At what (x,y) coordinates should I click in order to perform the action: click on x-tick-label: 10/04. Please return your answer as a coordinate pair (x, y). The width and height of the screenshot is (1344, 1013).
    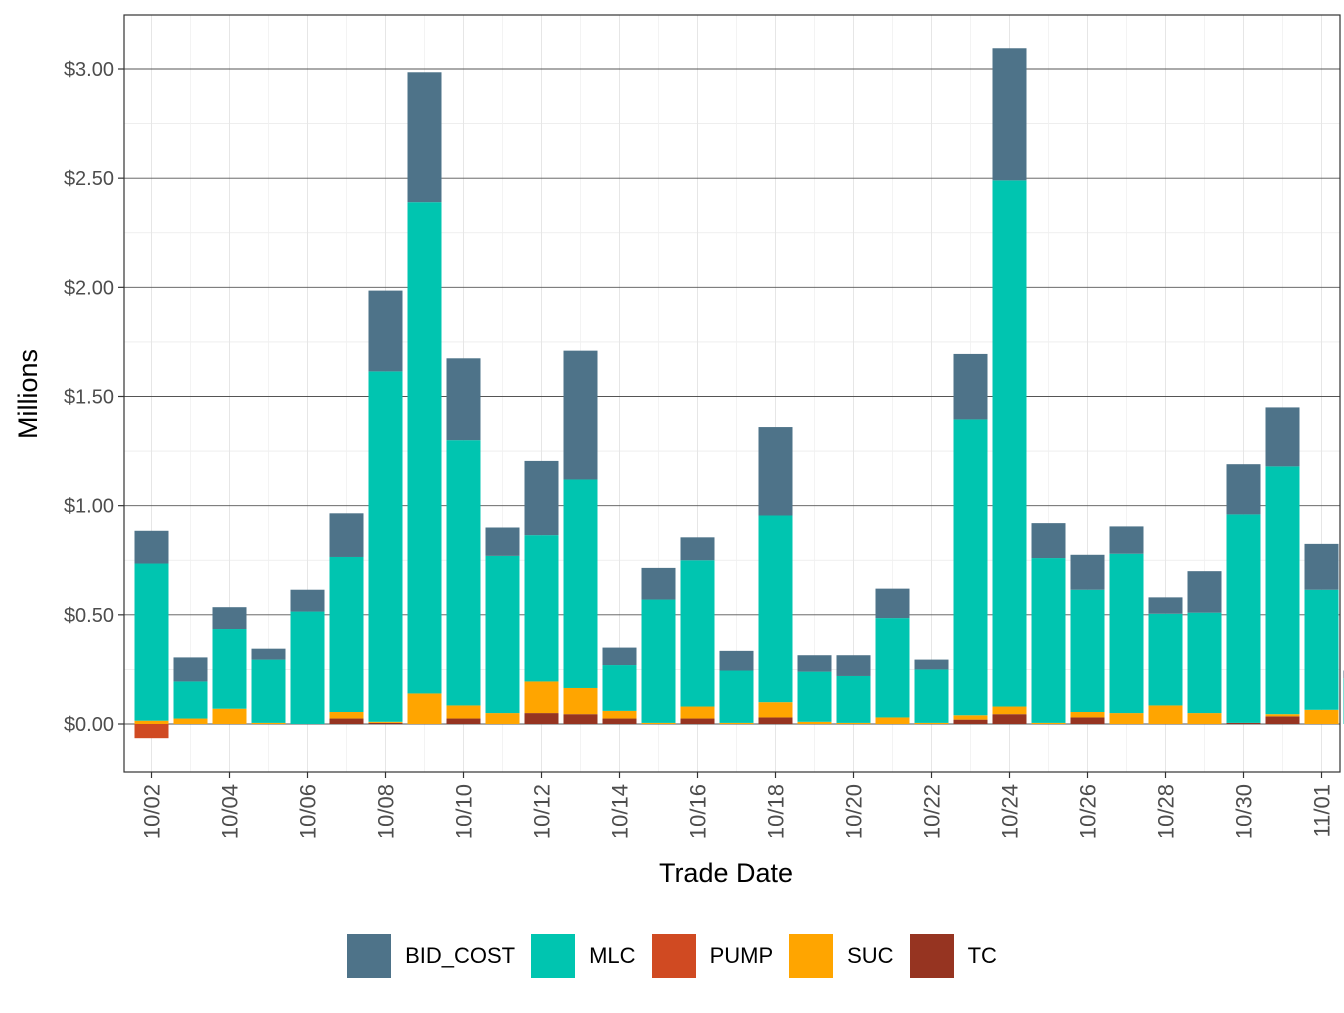
    Looking at the image, I should click on (230, 811).